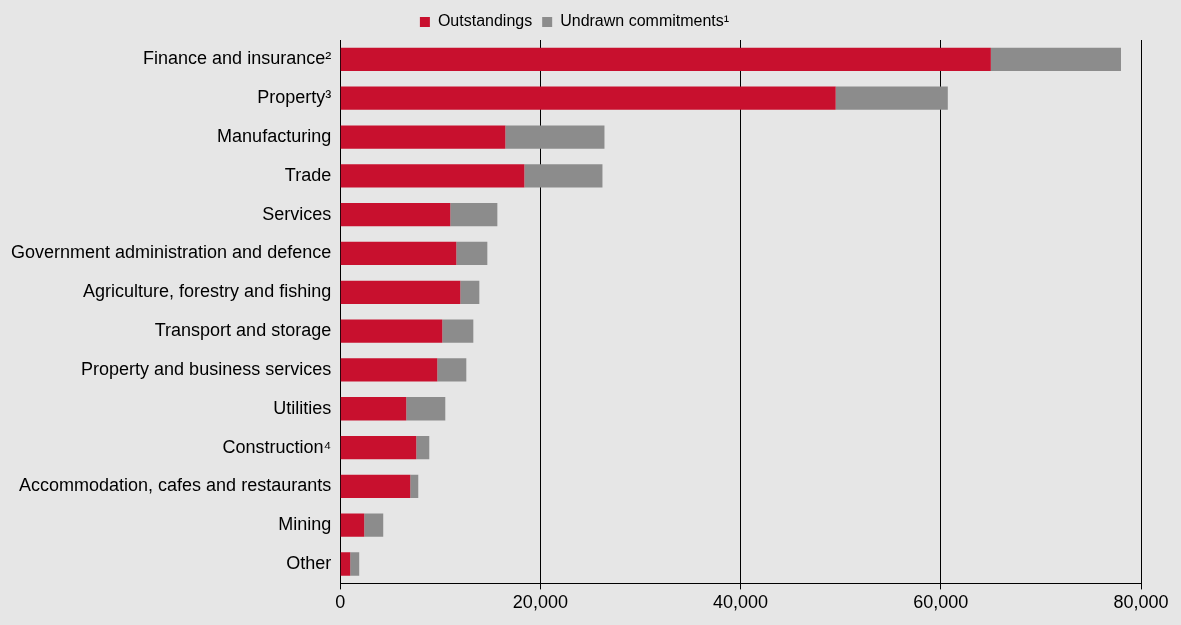  I want to click on x-tick-label: 60,000, so click(941, 602).